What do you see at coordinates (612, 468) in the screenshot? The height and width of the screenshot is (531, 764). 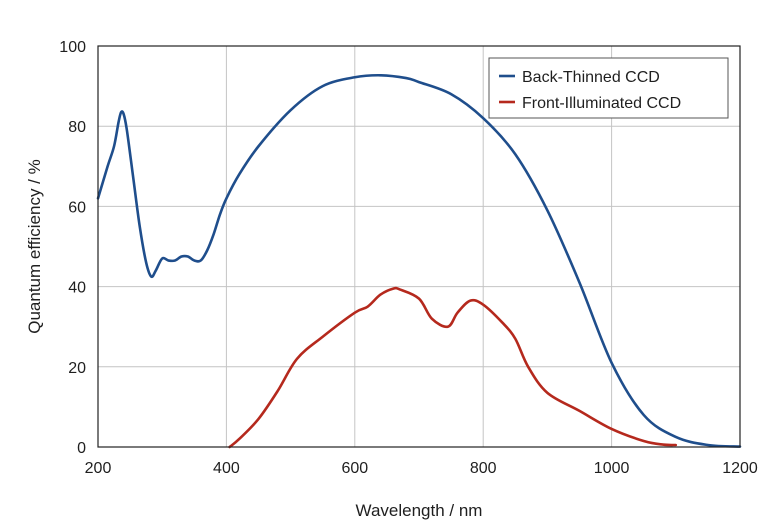 I see `x-tick-label: 1000` at bounding box center [612, 468].